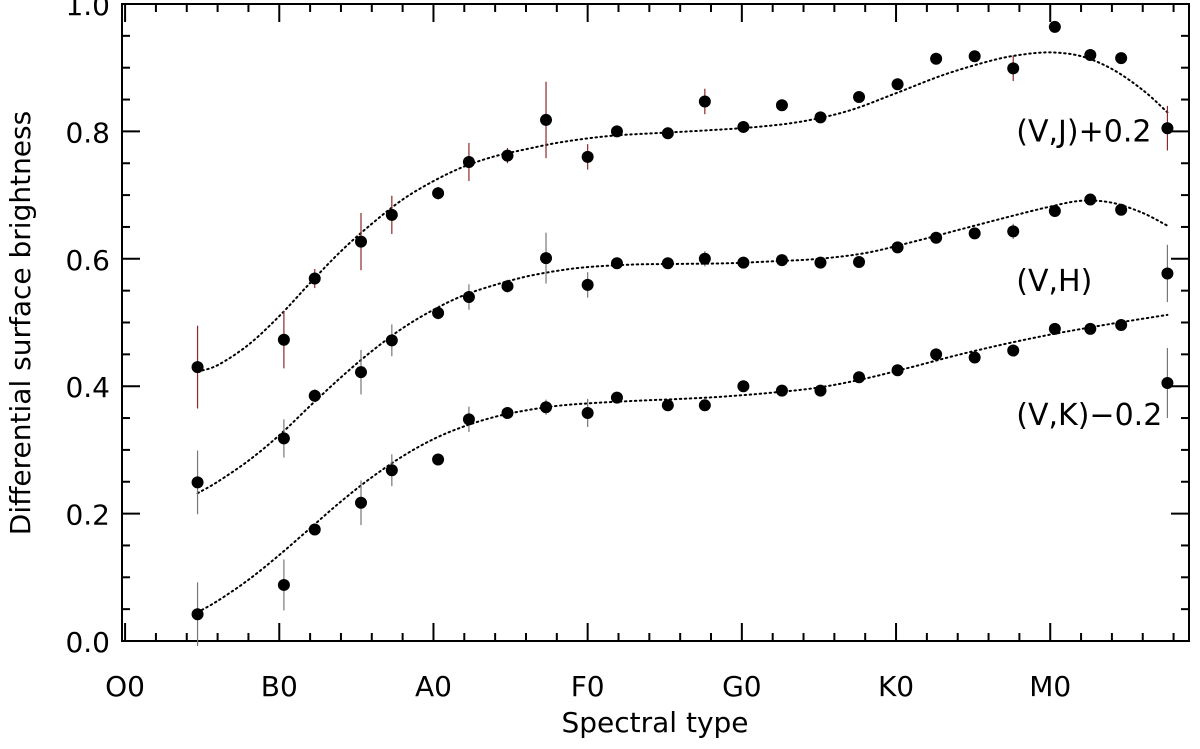  I want to click on y-tick-label: 0.6, so click(87, 260).